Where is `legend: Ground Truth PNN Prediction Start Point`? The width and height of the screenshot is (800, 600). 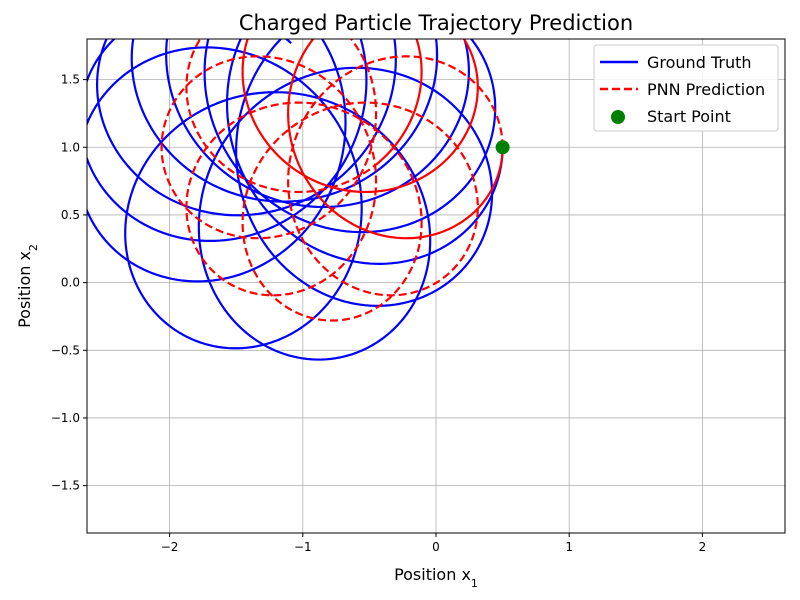
legend: Ground Truth PNN Prediction Start Point is located at coordinates (686, 88).